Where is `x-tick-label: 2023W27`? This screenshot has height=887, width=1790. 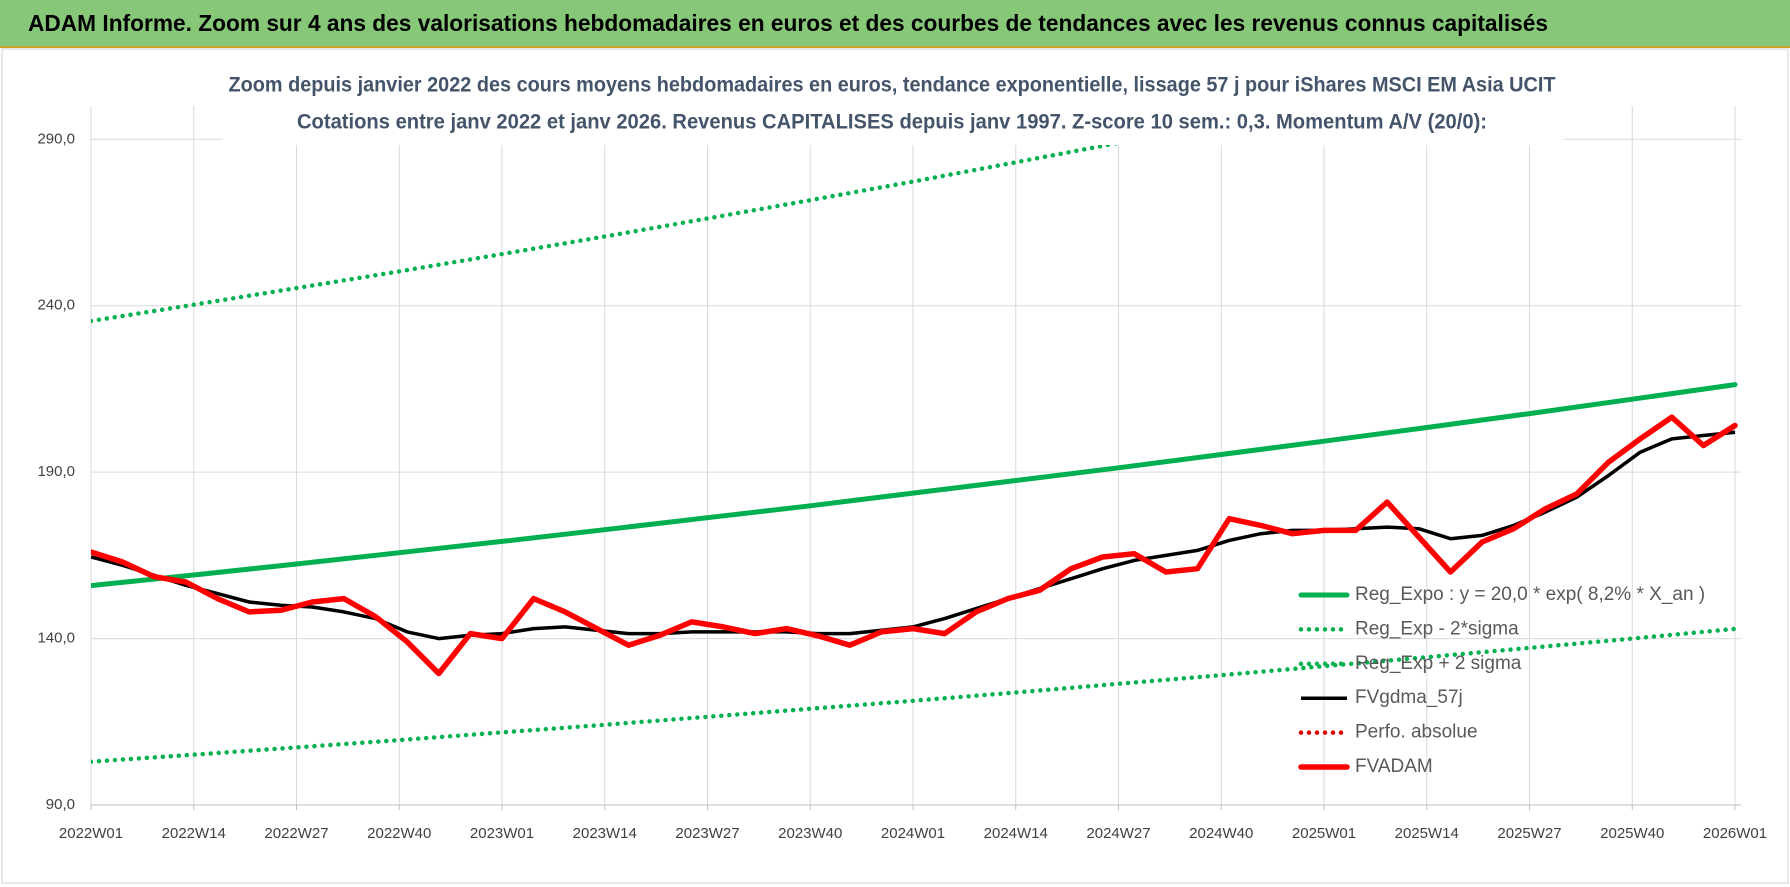
x-tick-label: 2023W27 is located at coordinates (707, 833).